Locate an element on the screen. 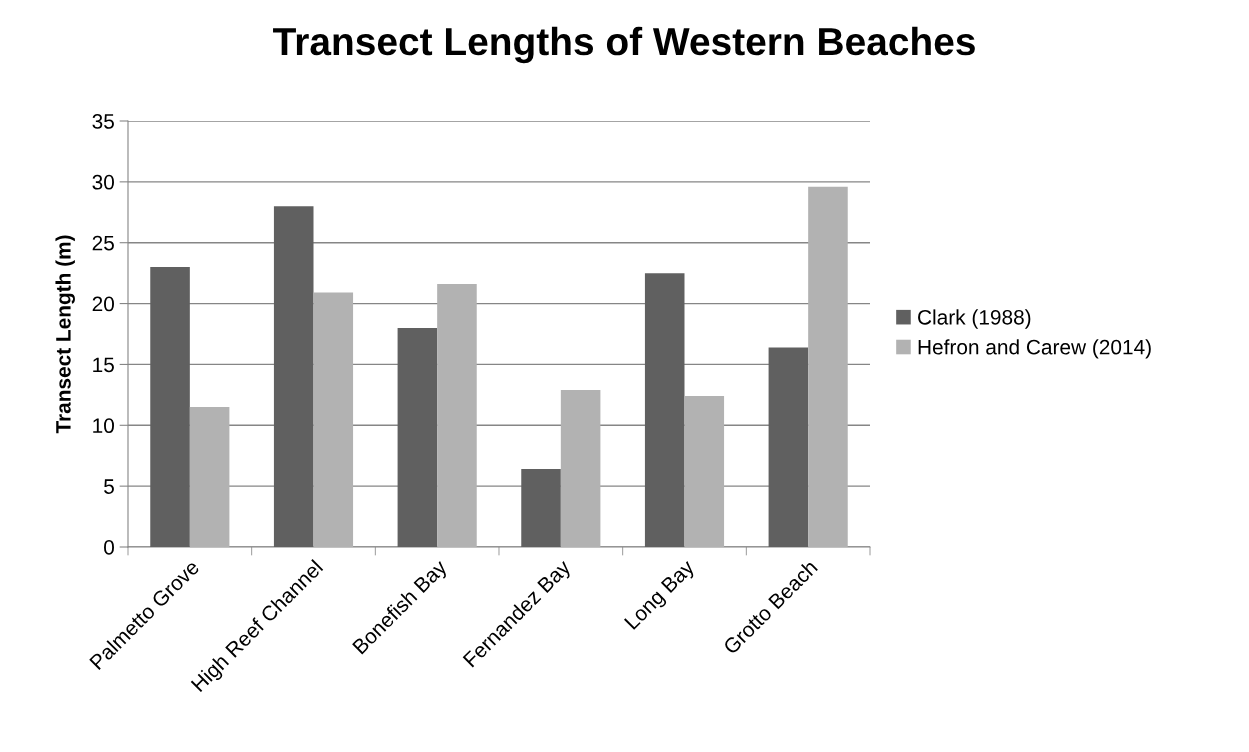  legend-label: Clark (1988) is located at coordinates (974, 319).